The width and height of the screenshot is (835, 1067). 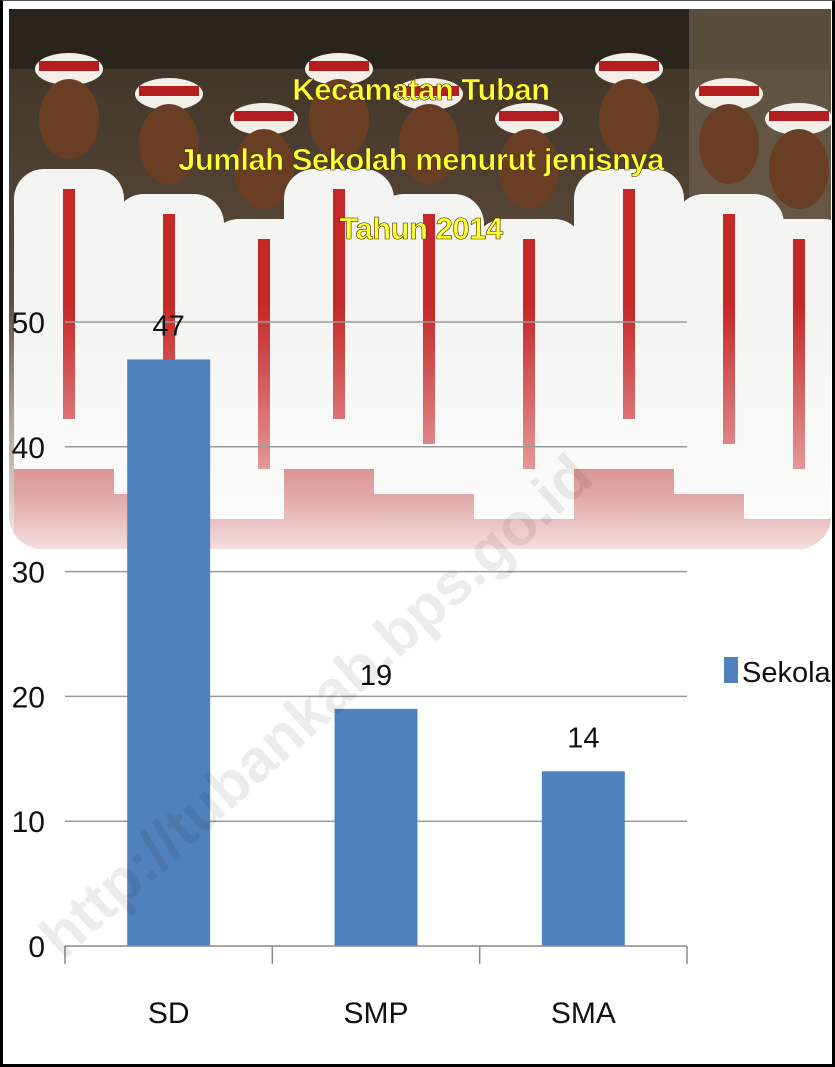 What do you see at coordinates (583, 1013) in the screenshot?
I see `x-category-label: SMA` at bounding box center [583, 1013].